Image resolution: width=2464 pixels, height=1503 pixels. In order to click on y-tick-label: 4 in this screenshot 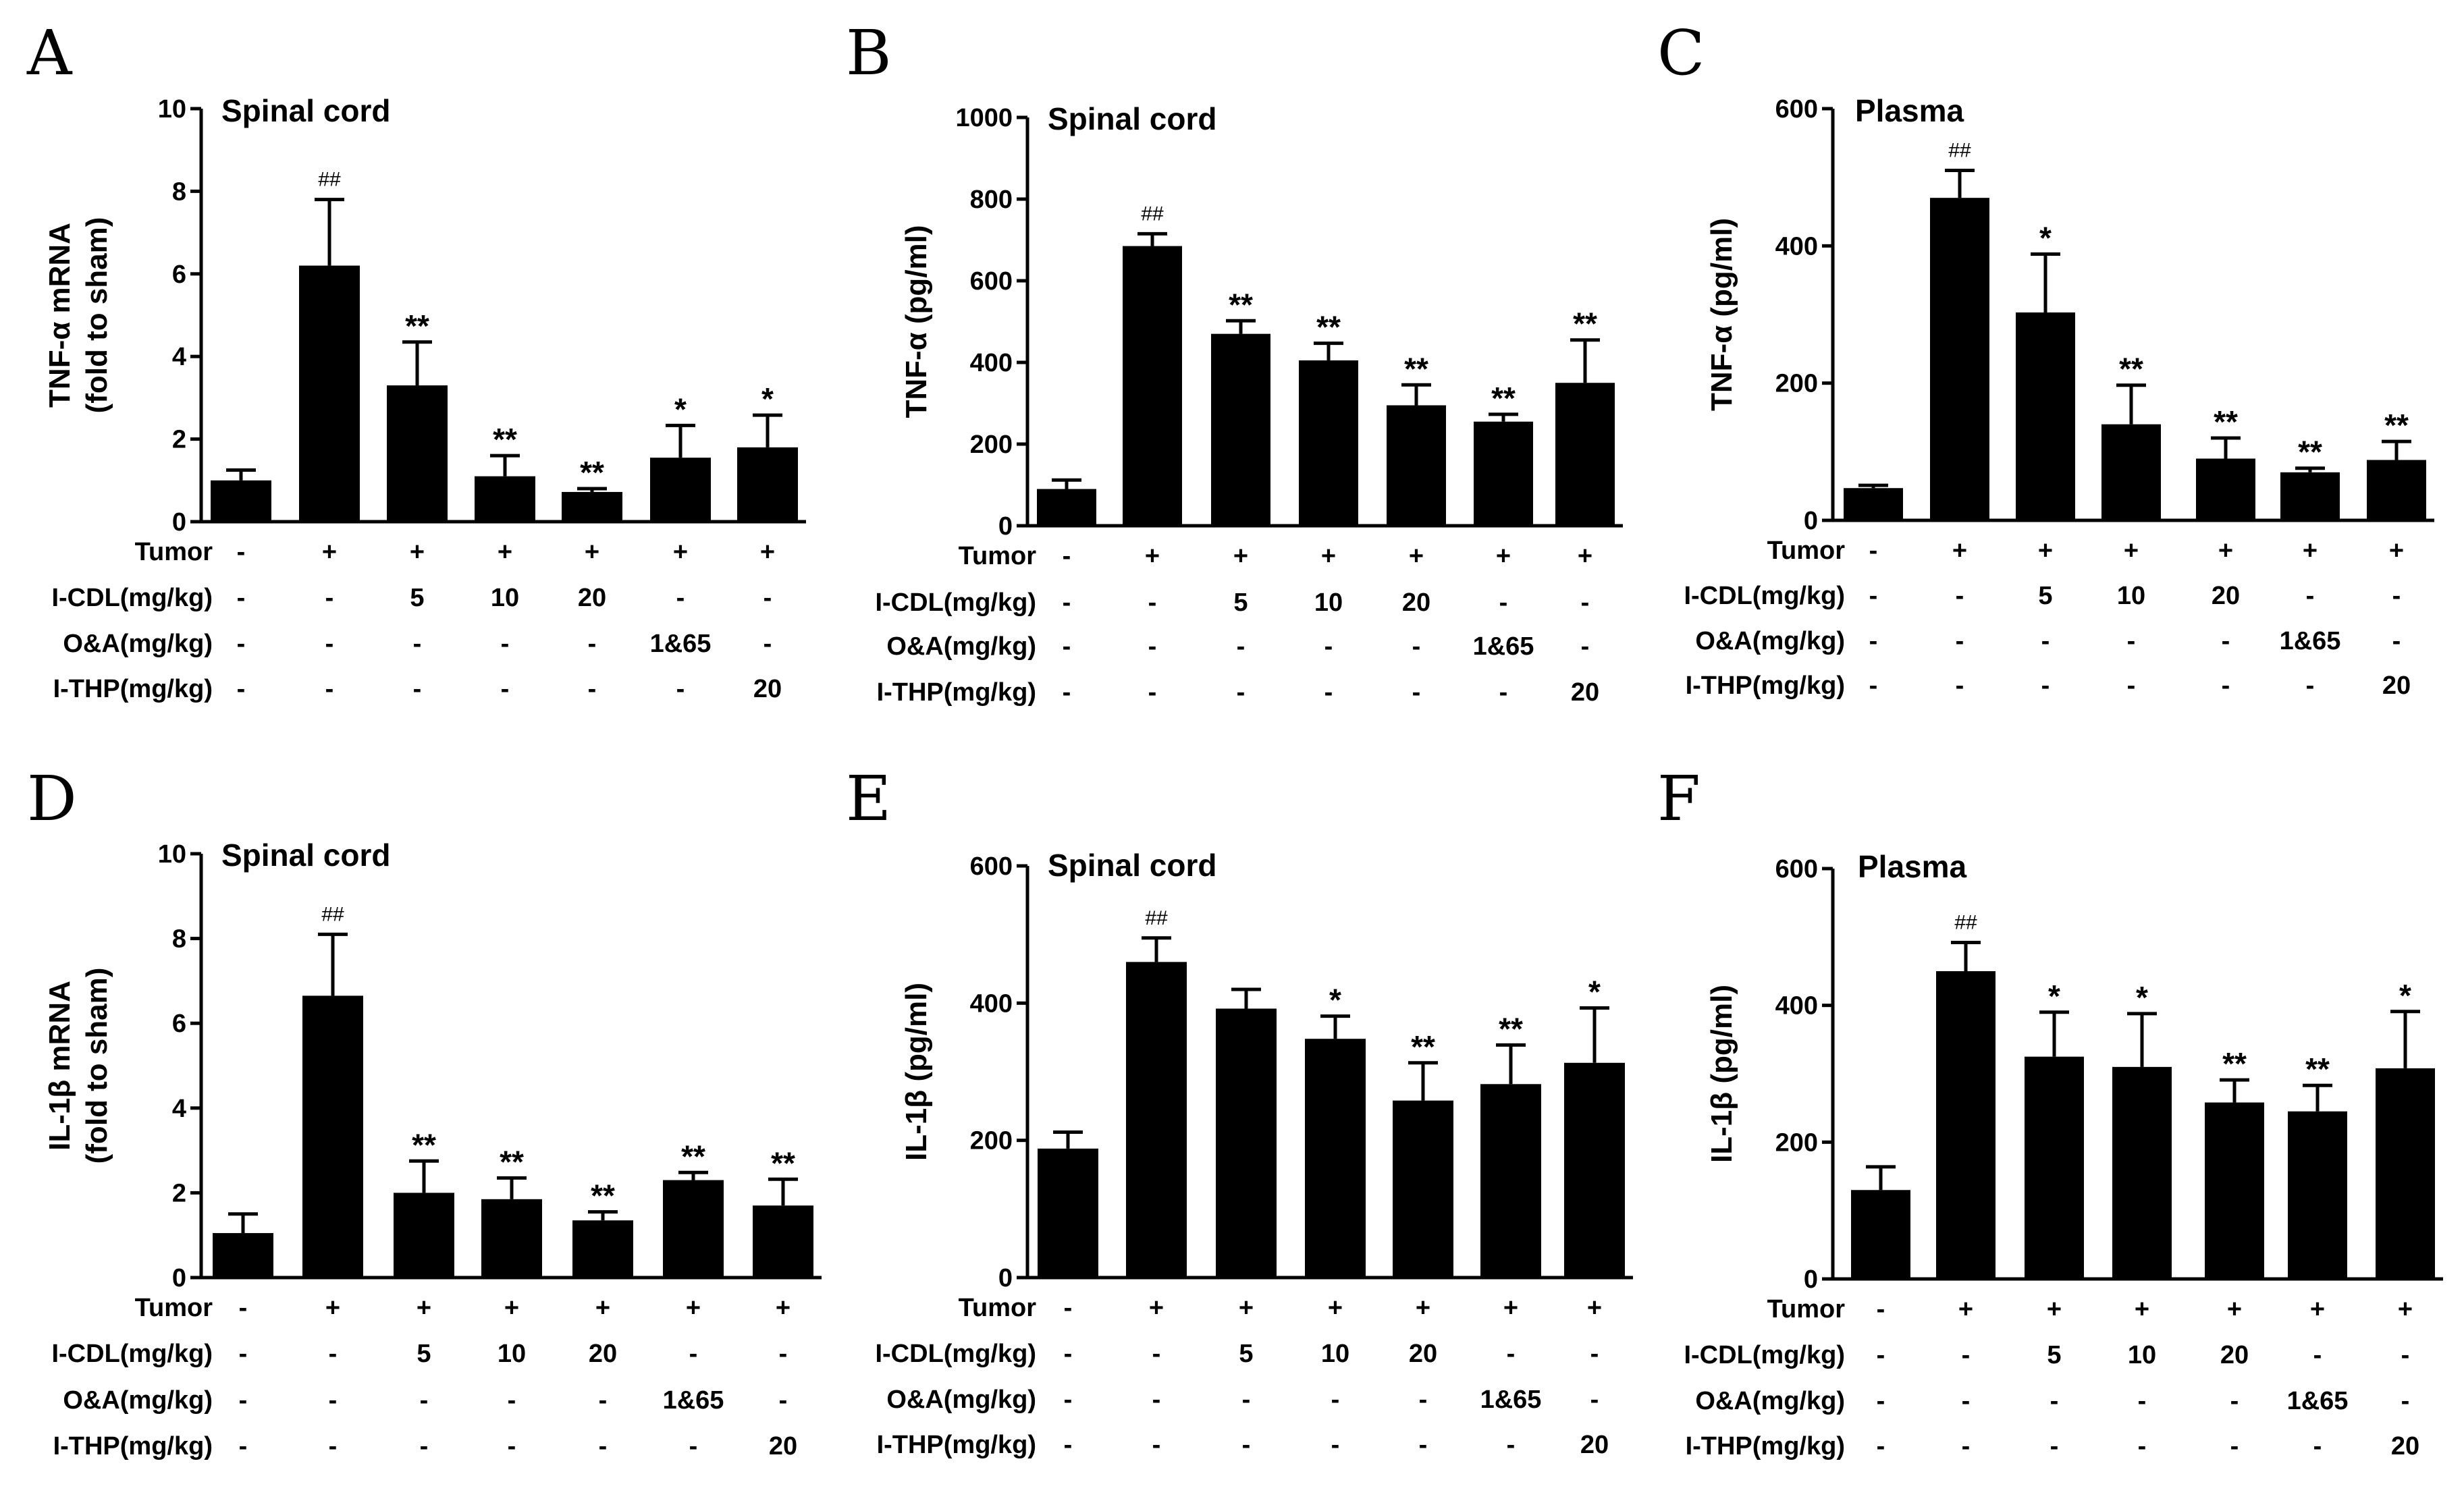, I will do `click(179, 357)`.